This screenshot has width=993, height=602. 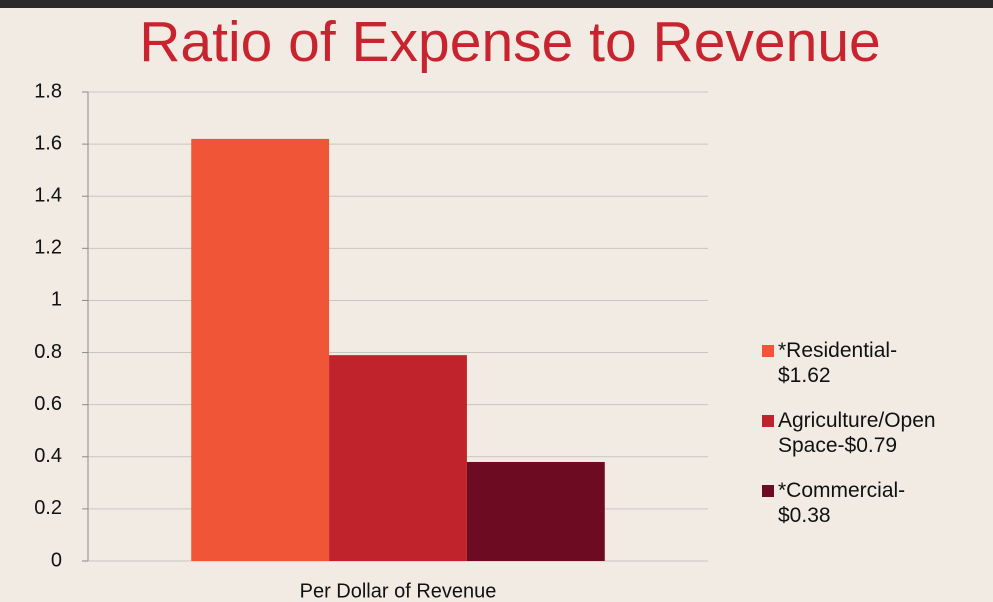 I want to click on y-tick-label: 0.8, so click(x=48, y=352).